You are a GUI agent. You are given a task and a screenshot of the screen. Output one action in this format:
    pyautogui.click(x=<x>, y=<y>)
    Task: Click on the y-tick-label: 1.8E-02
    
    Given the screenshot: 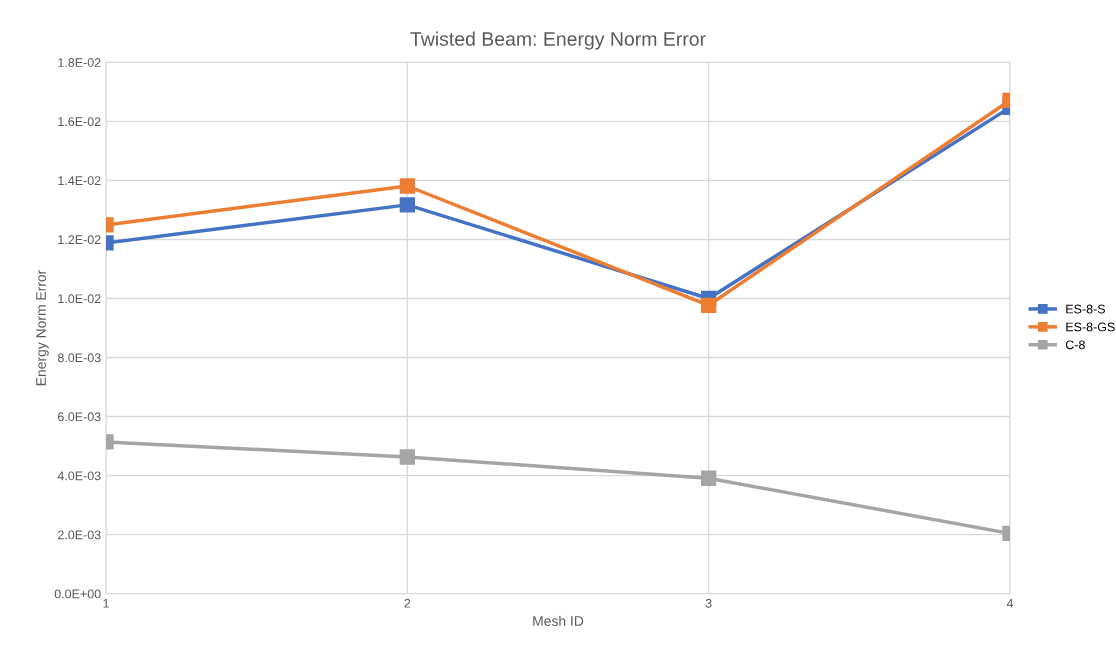 What is the action you would take?
    pyautogui.click(x=79, y=62)
    